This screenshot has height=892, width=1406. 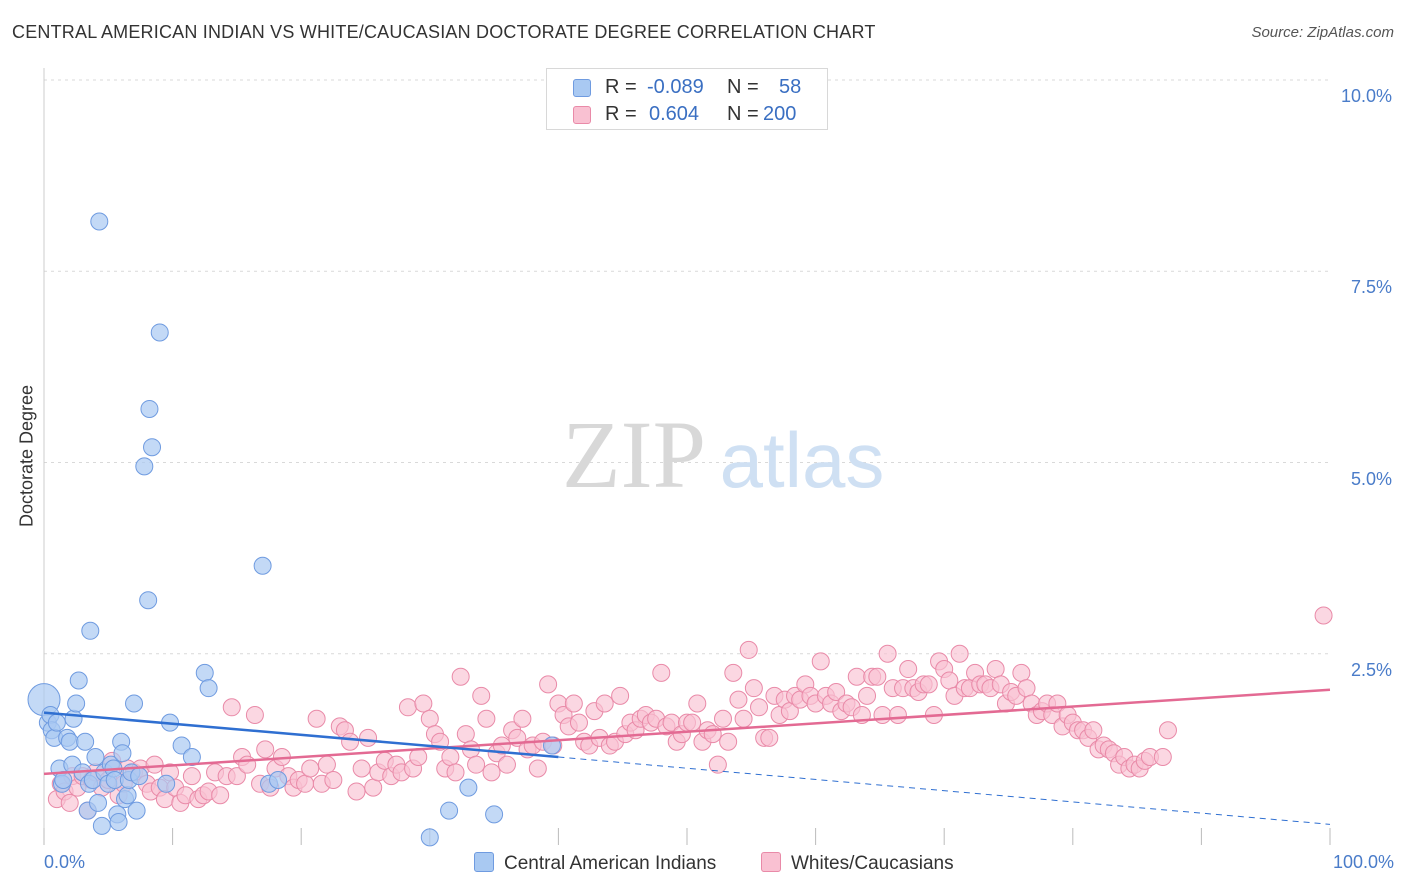 I want to click on stats-legend: R = -0.089 N = 58 R = 0.604 N = 200, so click(x=687, y=99).